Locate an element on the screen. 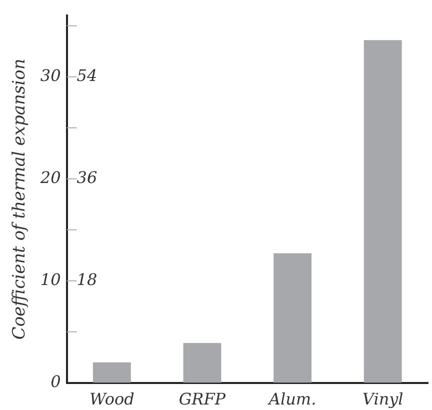 The height and width of the screenshot is (410, 432). y-tick-label: 20 is located at coordinates (50, 177).